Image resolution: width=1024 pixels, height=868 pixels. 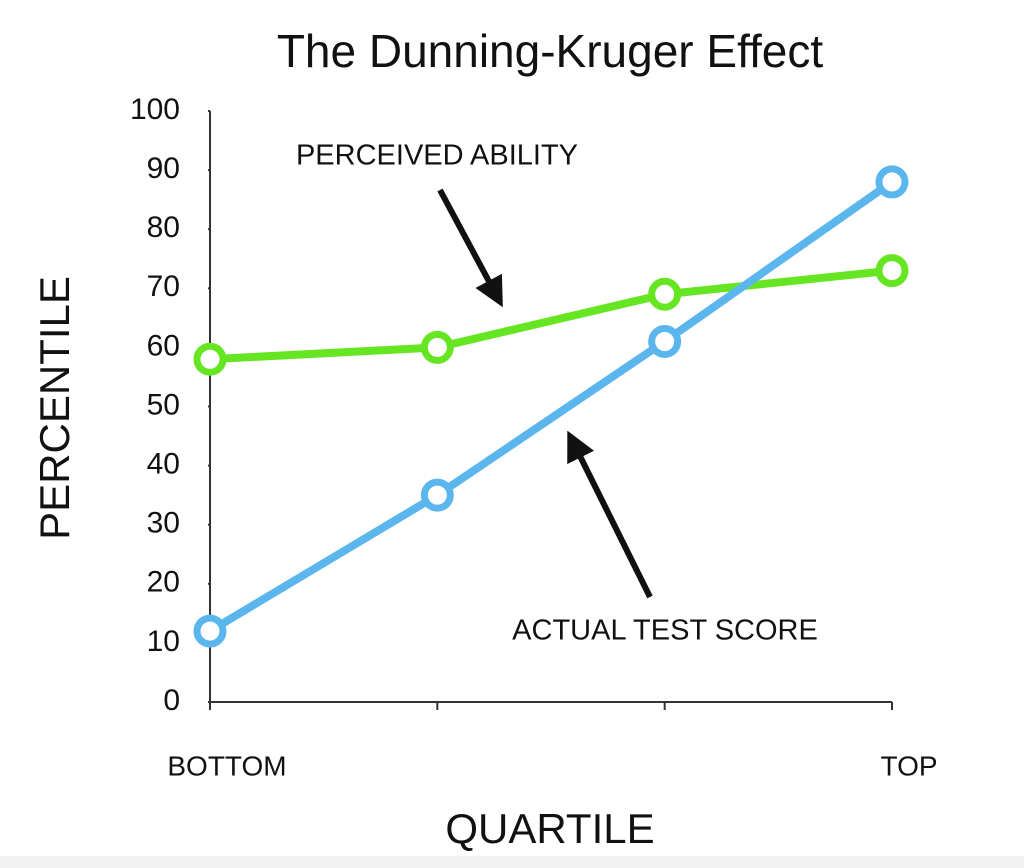 What do you see at coordinates (163, 523) in the screenshot?
I see `y-tick-label: 30` at bounding box center [163, 523].